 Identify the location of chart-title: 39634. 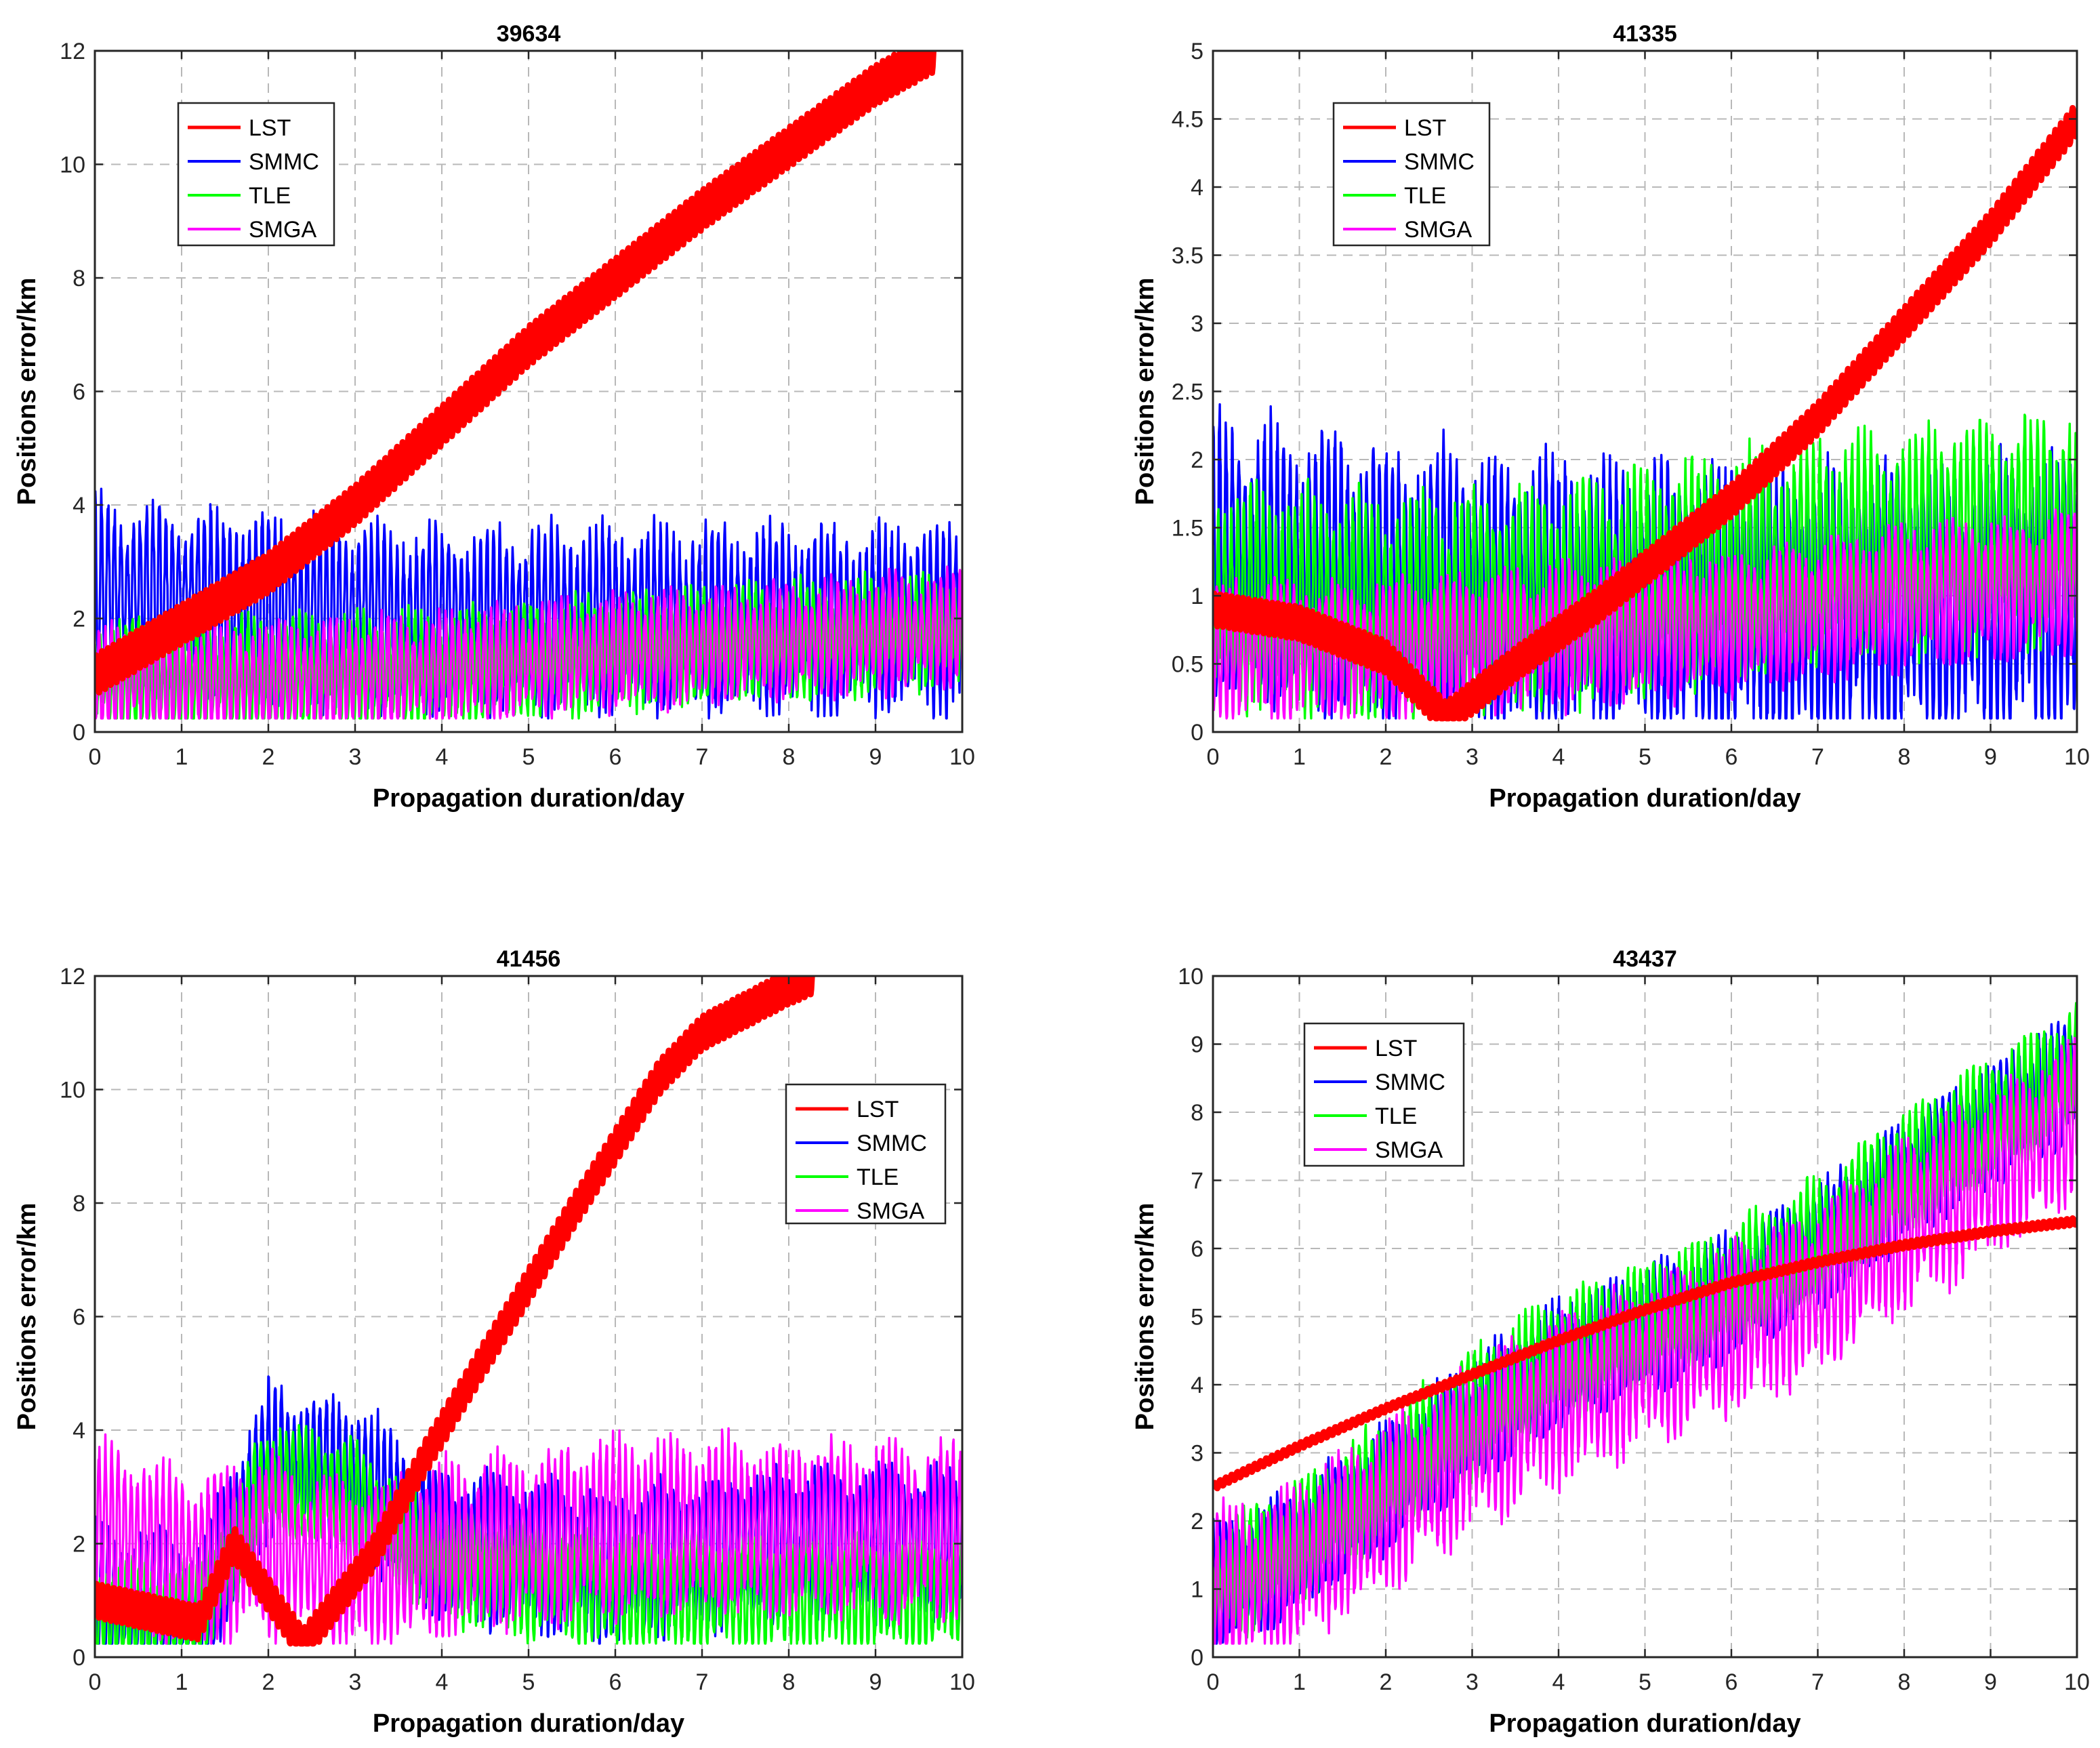
(529, 34).